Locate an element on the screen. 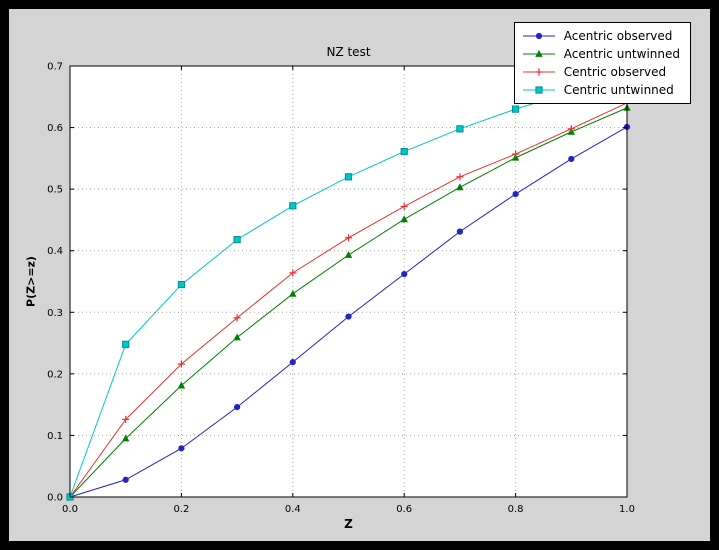  legend-item: Acentric observed is located at coordinates (600, 36).